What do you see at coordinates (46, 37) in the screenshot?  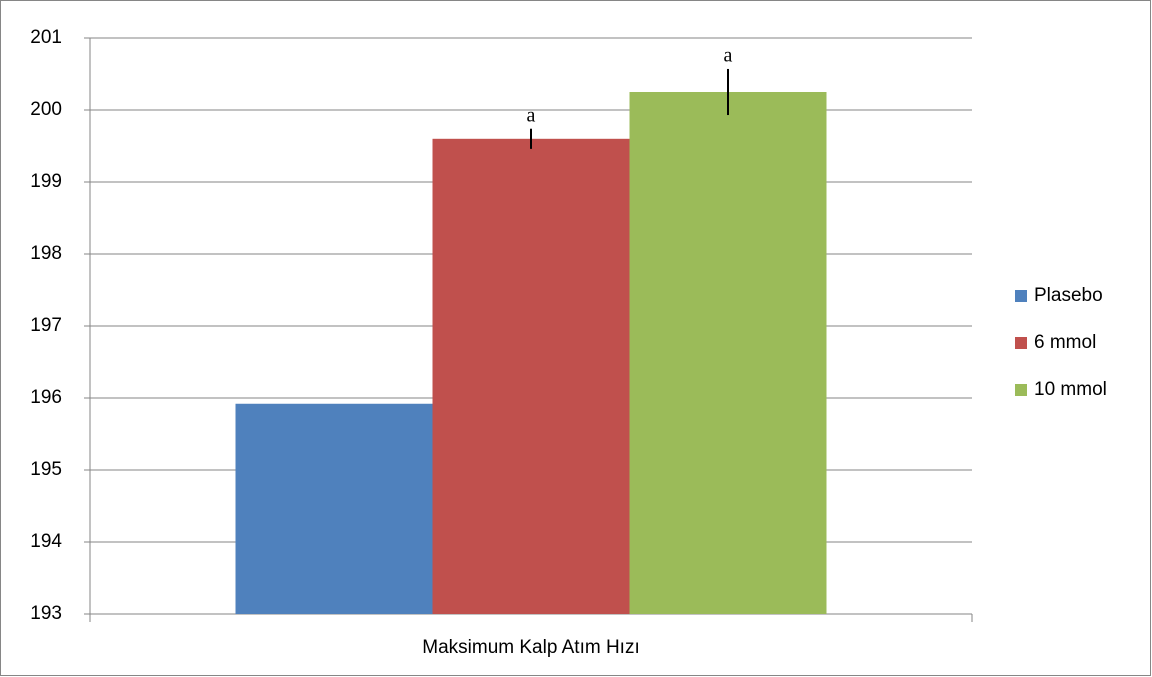 I see `y-tick-label: 201` at bounding box center [46, 37].